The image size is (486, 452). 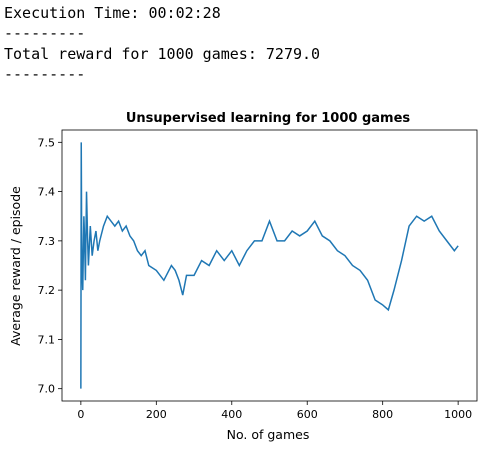 What do you see at coordinates (112, 13) in the screenshot?
I see `output-line: Execution Time: 00:02:28` at bounding box center [112, 13].